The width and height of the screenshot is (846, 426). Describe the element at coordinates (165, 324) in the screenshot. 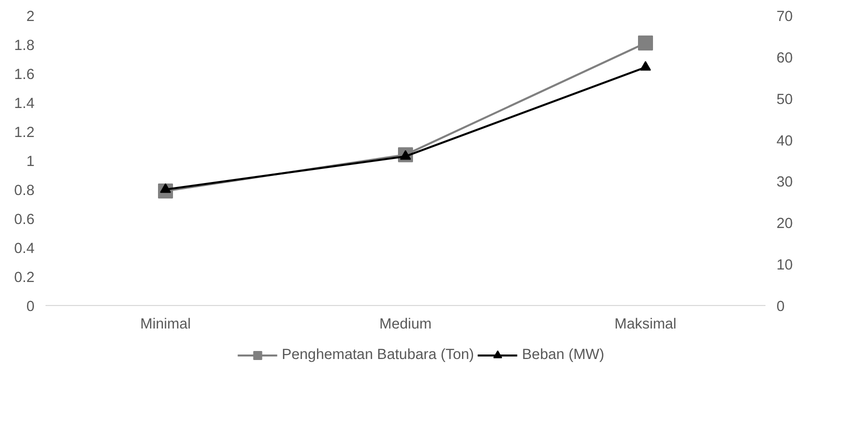

I see `x-tick-label: Minimal` at that location.